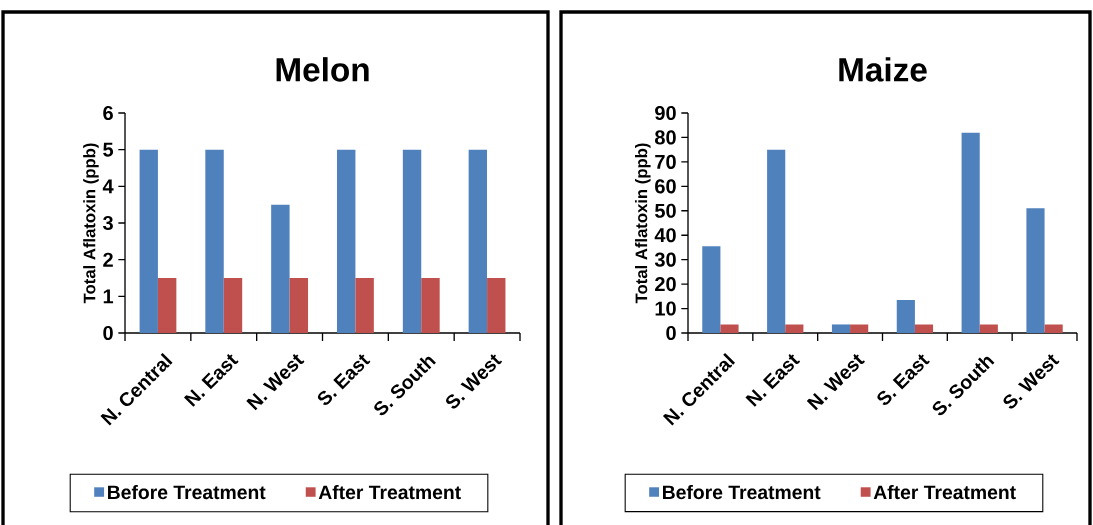  What do you see at coordinates (665, 259) in the screenshot?
I see `y-tick-label: 30` at bounding box center [665, 259].